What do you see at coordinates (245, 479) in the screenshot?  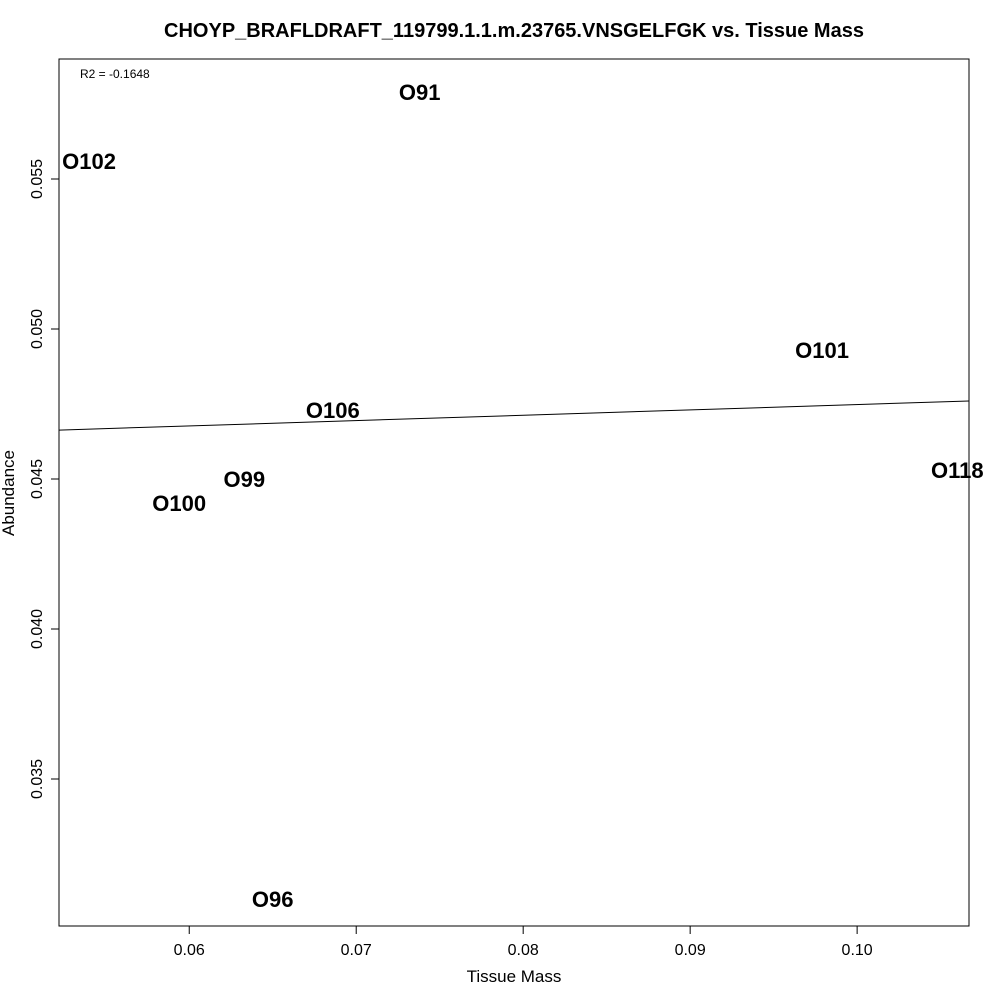 I see `point-label-o99: O99` at bounding box center [245, 479].